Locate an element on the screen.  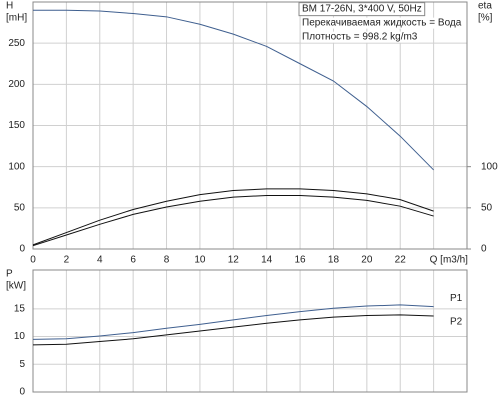
x-tick-label: 0 is located at coordinates (33, 260).